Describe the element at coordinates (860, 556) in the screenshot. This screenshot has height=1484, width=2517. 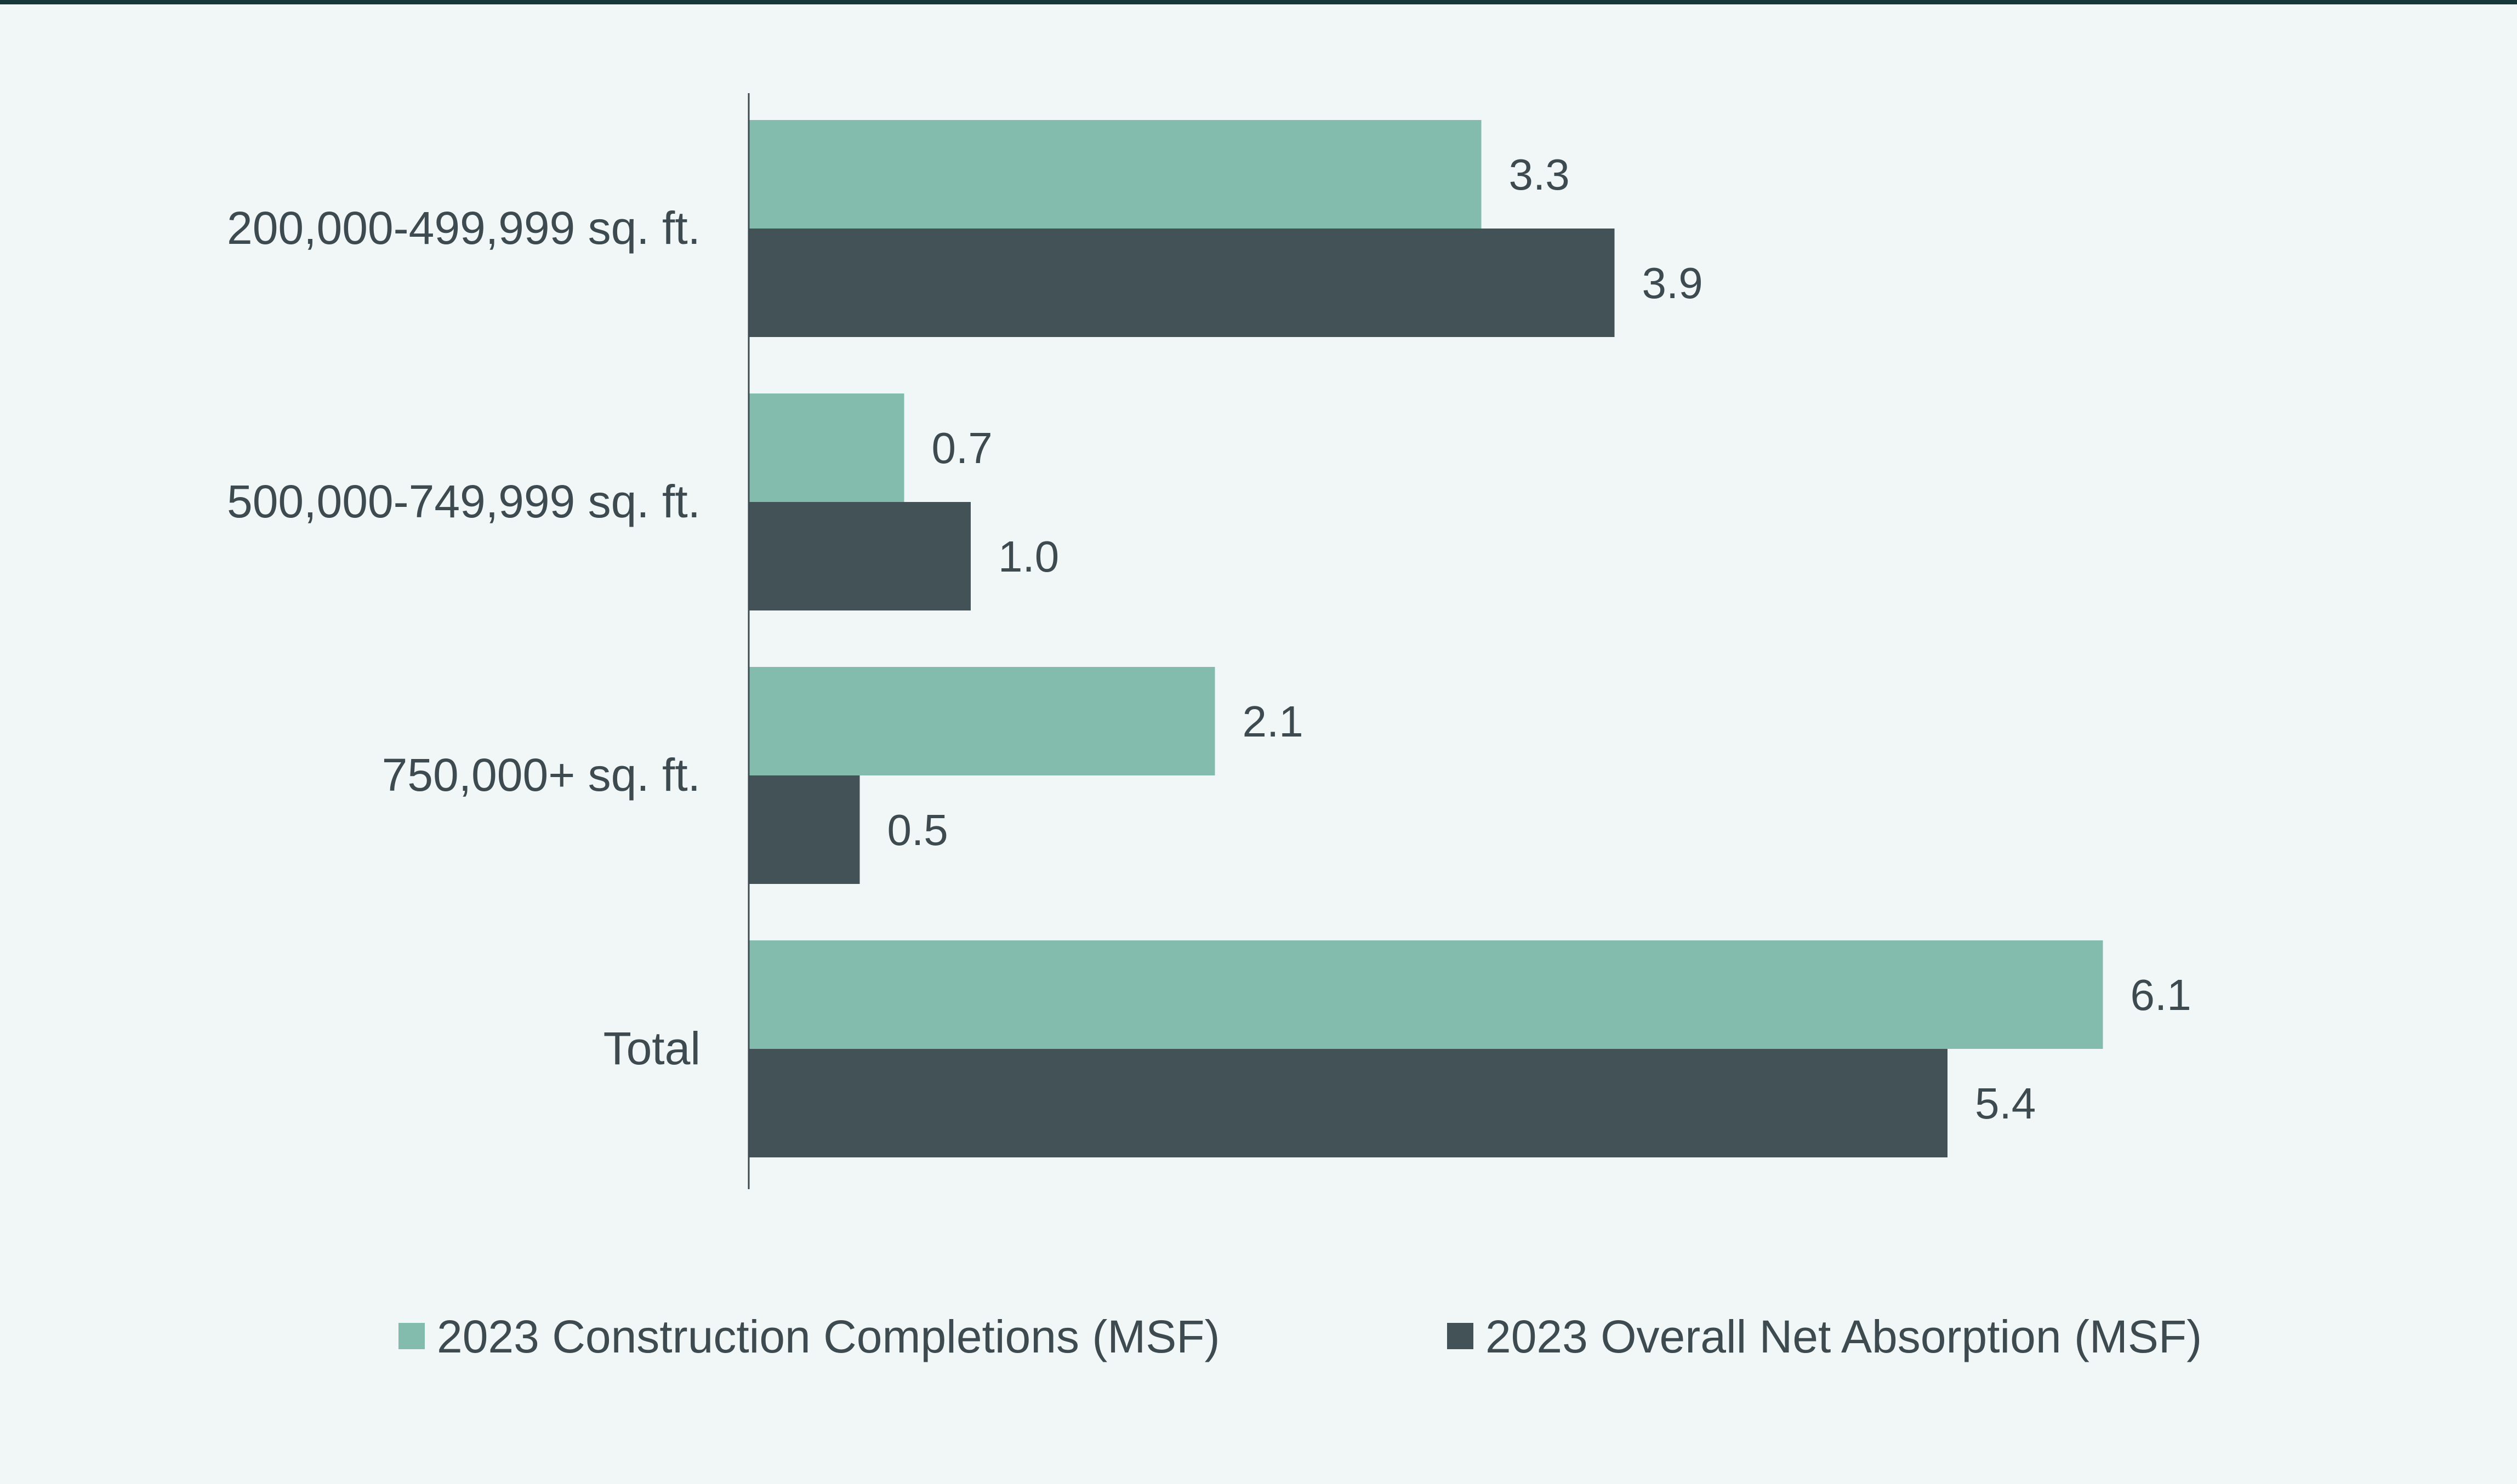
I see `bar-series2-500-000-749-999-sq-ft` at that location.